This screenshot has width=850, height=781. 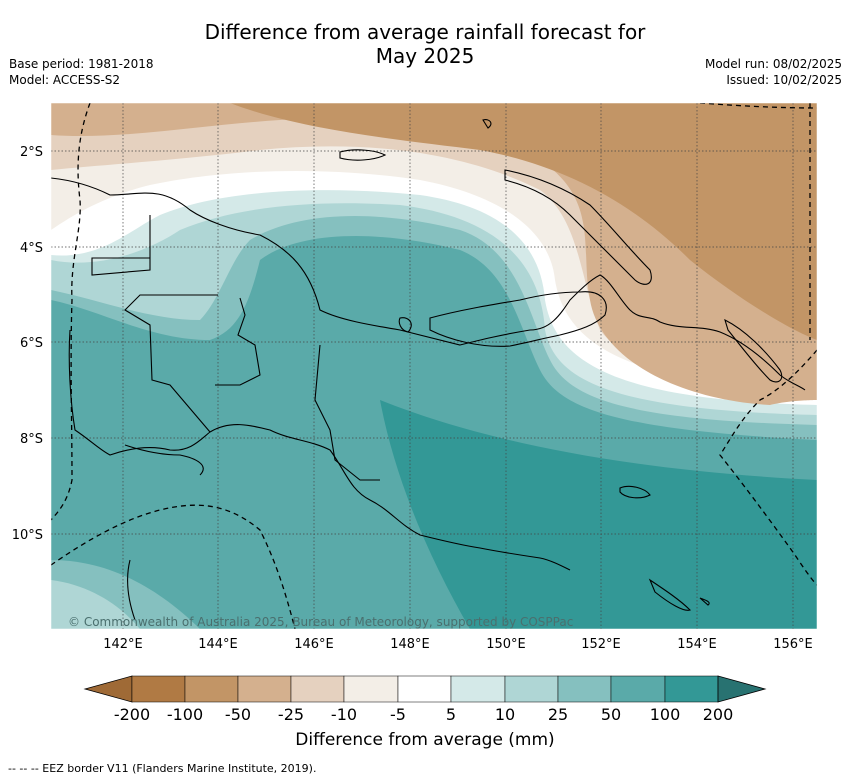 What do you see at coordinates (31, 439) in the screenshot?
I see `lat-label: 8°S` at bounding box center [31, 439].